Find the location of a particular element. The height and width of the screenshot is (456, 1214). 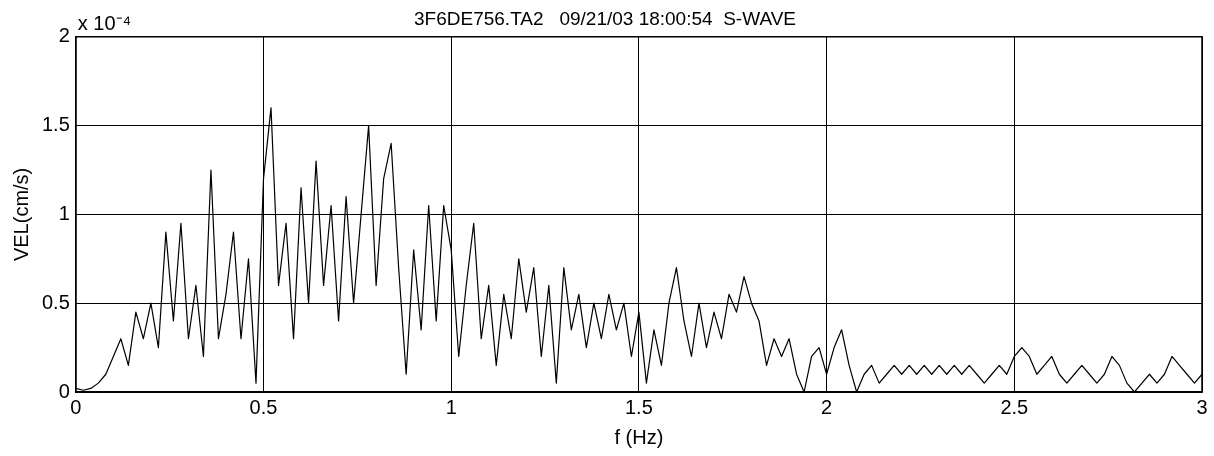

x-tick-label: 1.5 is located at coordinates (639, 406).